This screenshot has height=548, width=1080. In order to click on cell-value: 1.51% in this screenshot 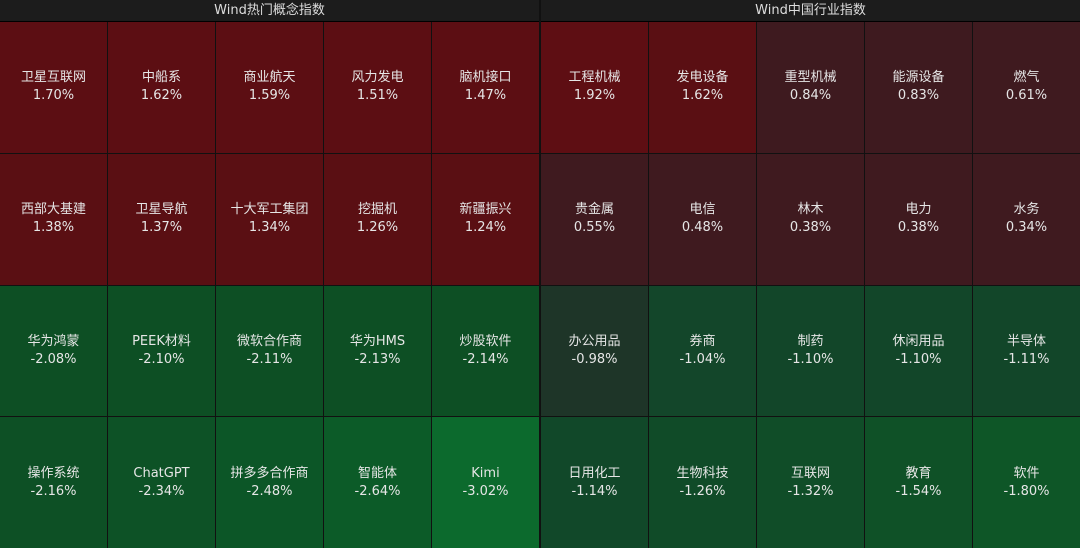, I will do `click(377, 96)`.